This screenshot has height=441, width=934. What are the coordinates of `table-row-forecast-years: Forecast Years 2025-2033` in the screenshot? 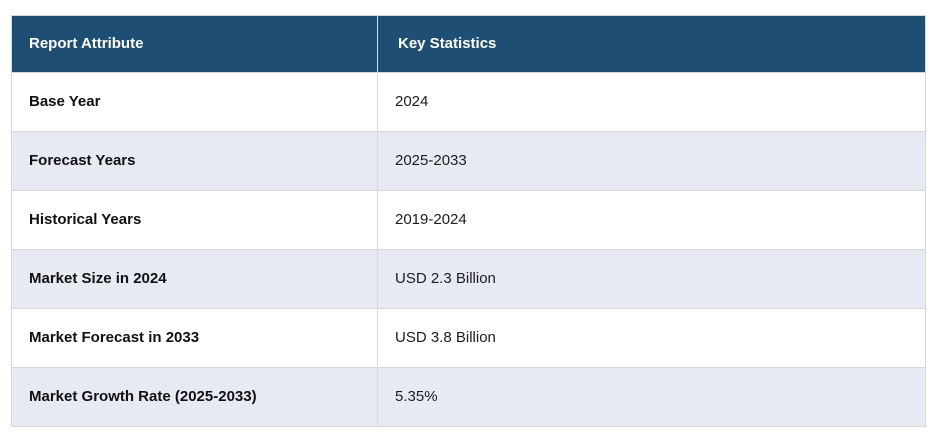 It's located at (468, 161).